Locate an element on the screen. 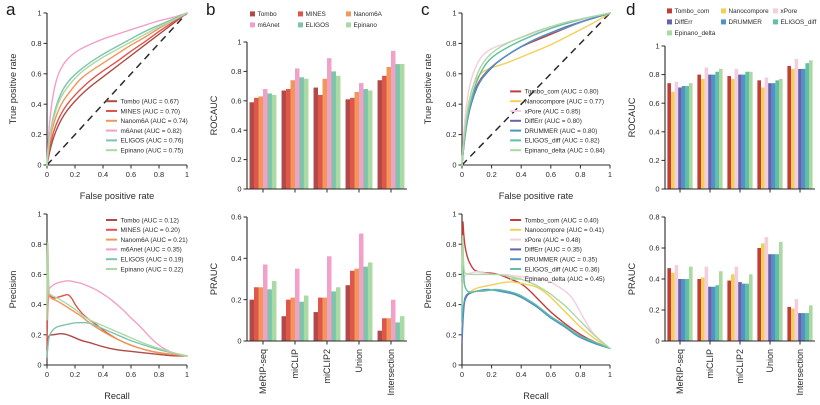  y-tick-label: 0.2 is located at coordinates (654, 310).